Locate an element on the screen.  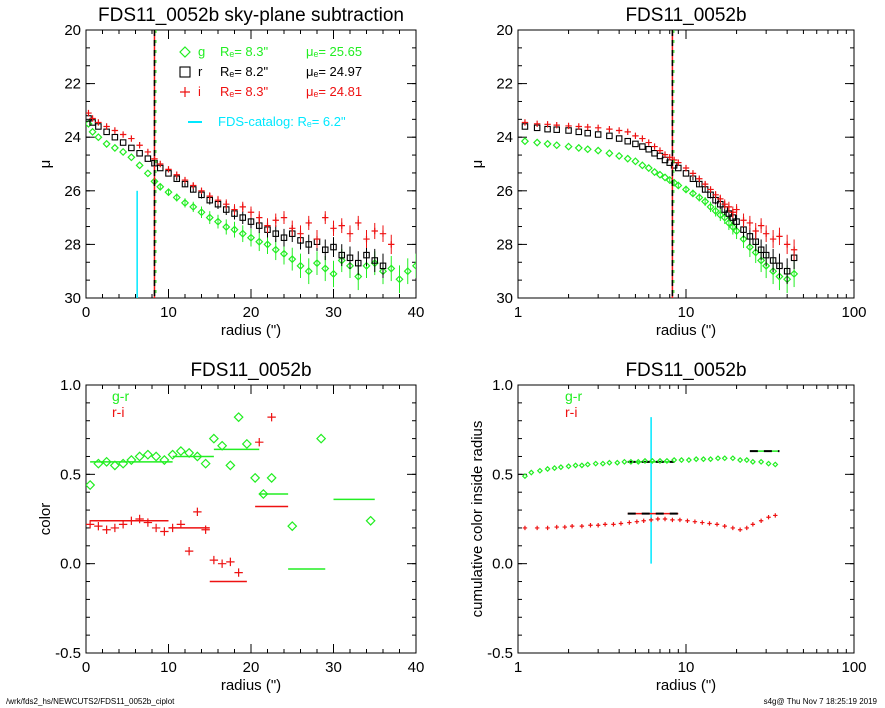
panel4-xlabel: radius (") is located at coordinates (686, 685).